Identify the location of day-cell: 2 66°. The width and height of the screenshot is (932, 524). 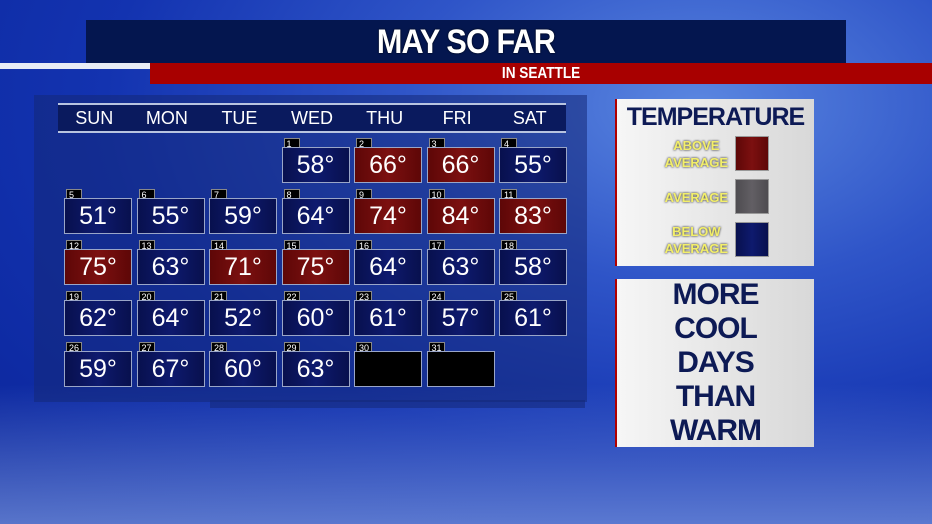
(388, 161).